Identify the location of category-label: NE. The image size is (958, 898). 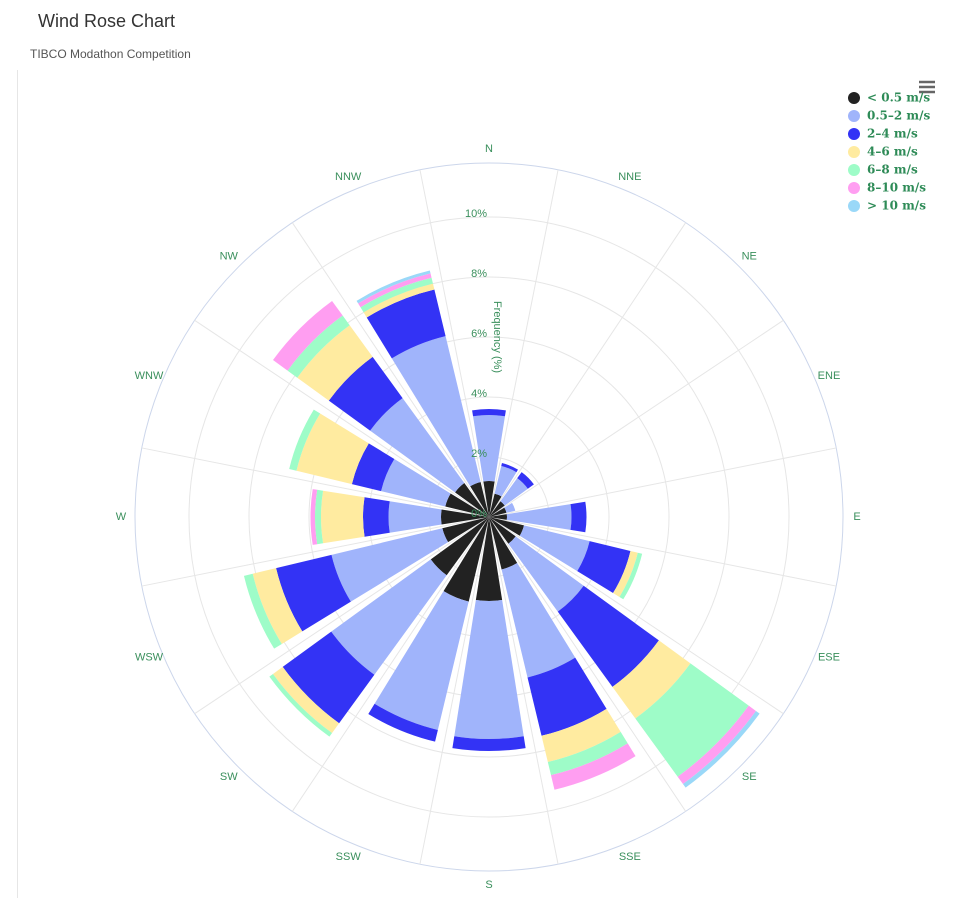
(749, 257).